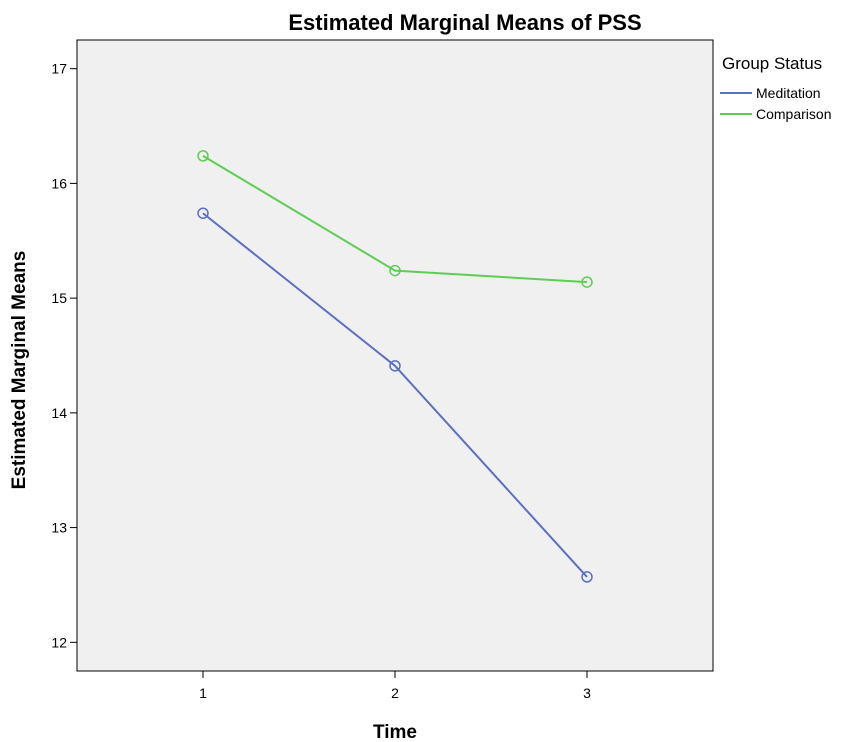 This screenshot has width=846, height=742. What do you see at coordinates (788, 93) in the screenshot?
I see `legend-label-meditation: Meditation` at bounding box center [788, 93].